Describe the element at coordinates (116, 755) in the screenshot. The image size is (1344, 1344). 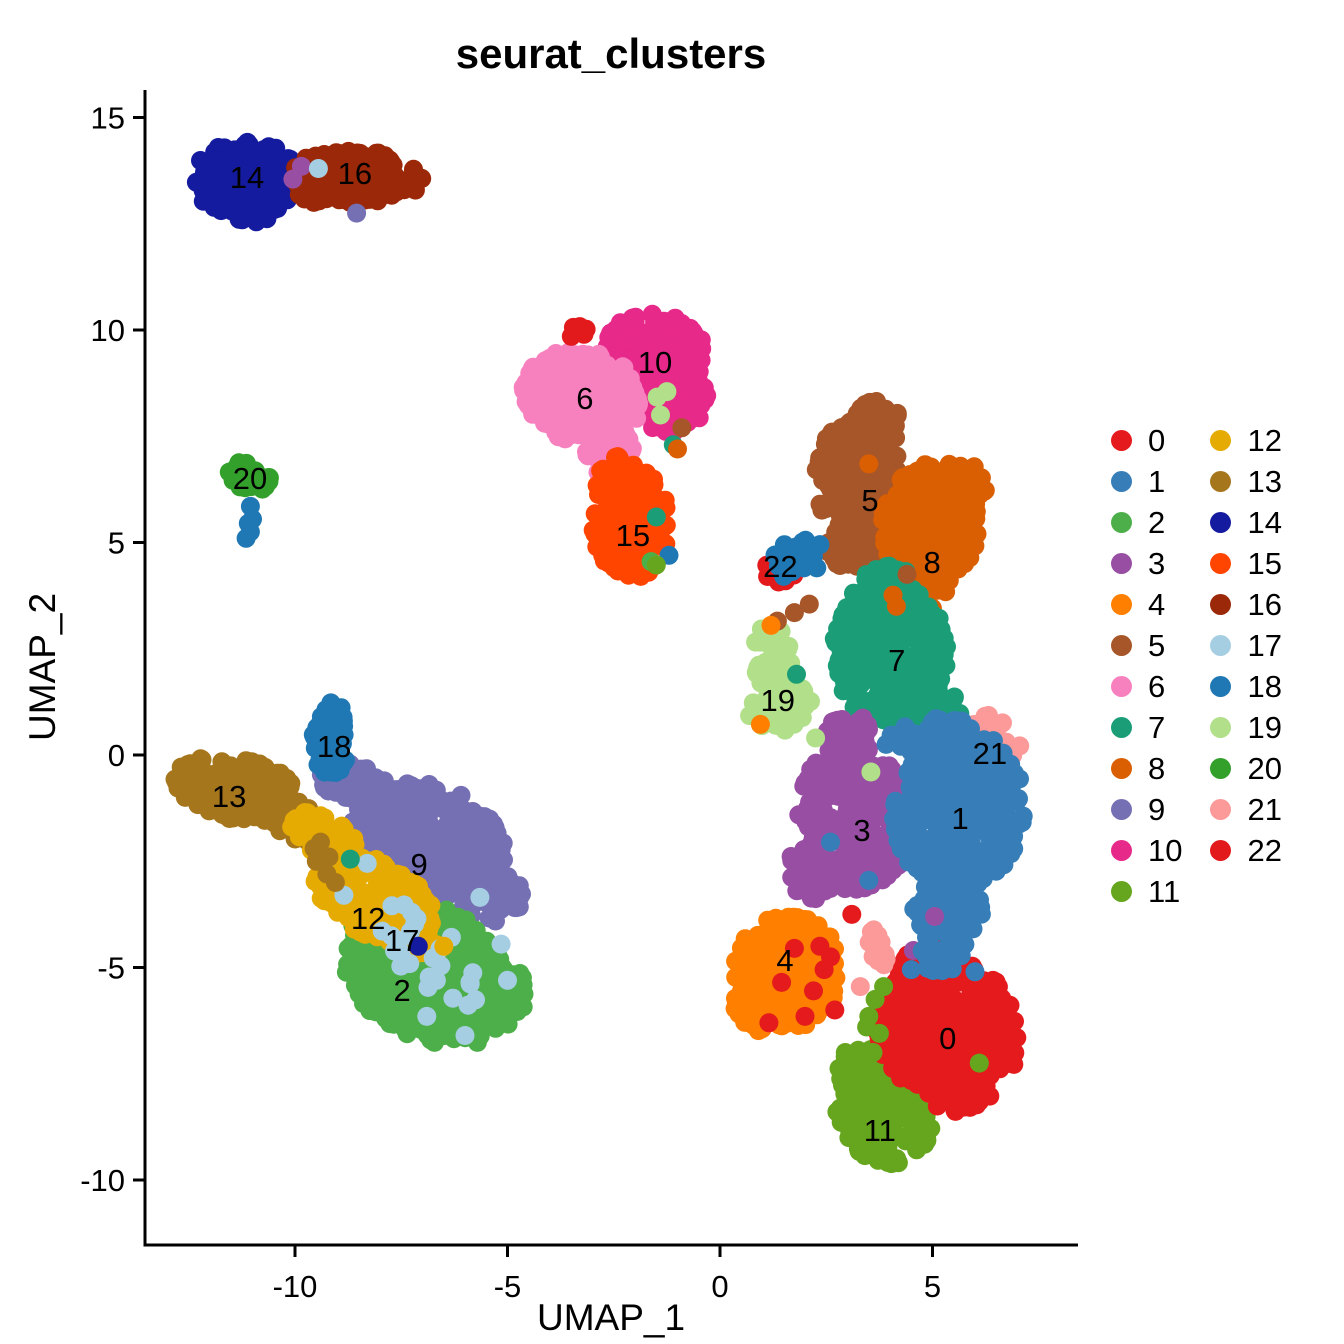
I see `y-tick-label: 0` at that location.